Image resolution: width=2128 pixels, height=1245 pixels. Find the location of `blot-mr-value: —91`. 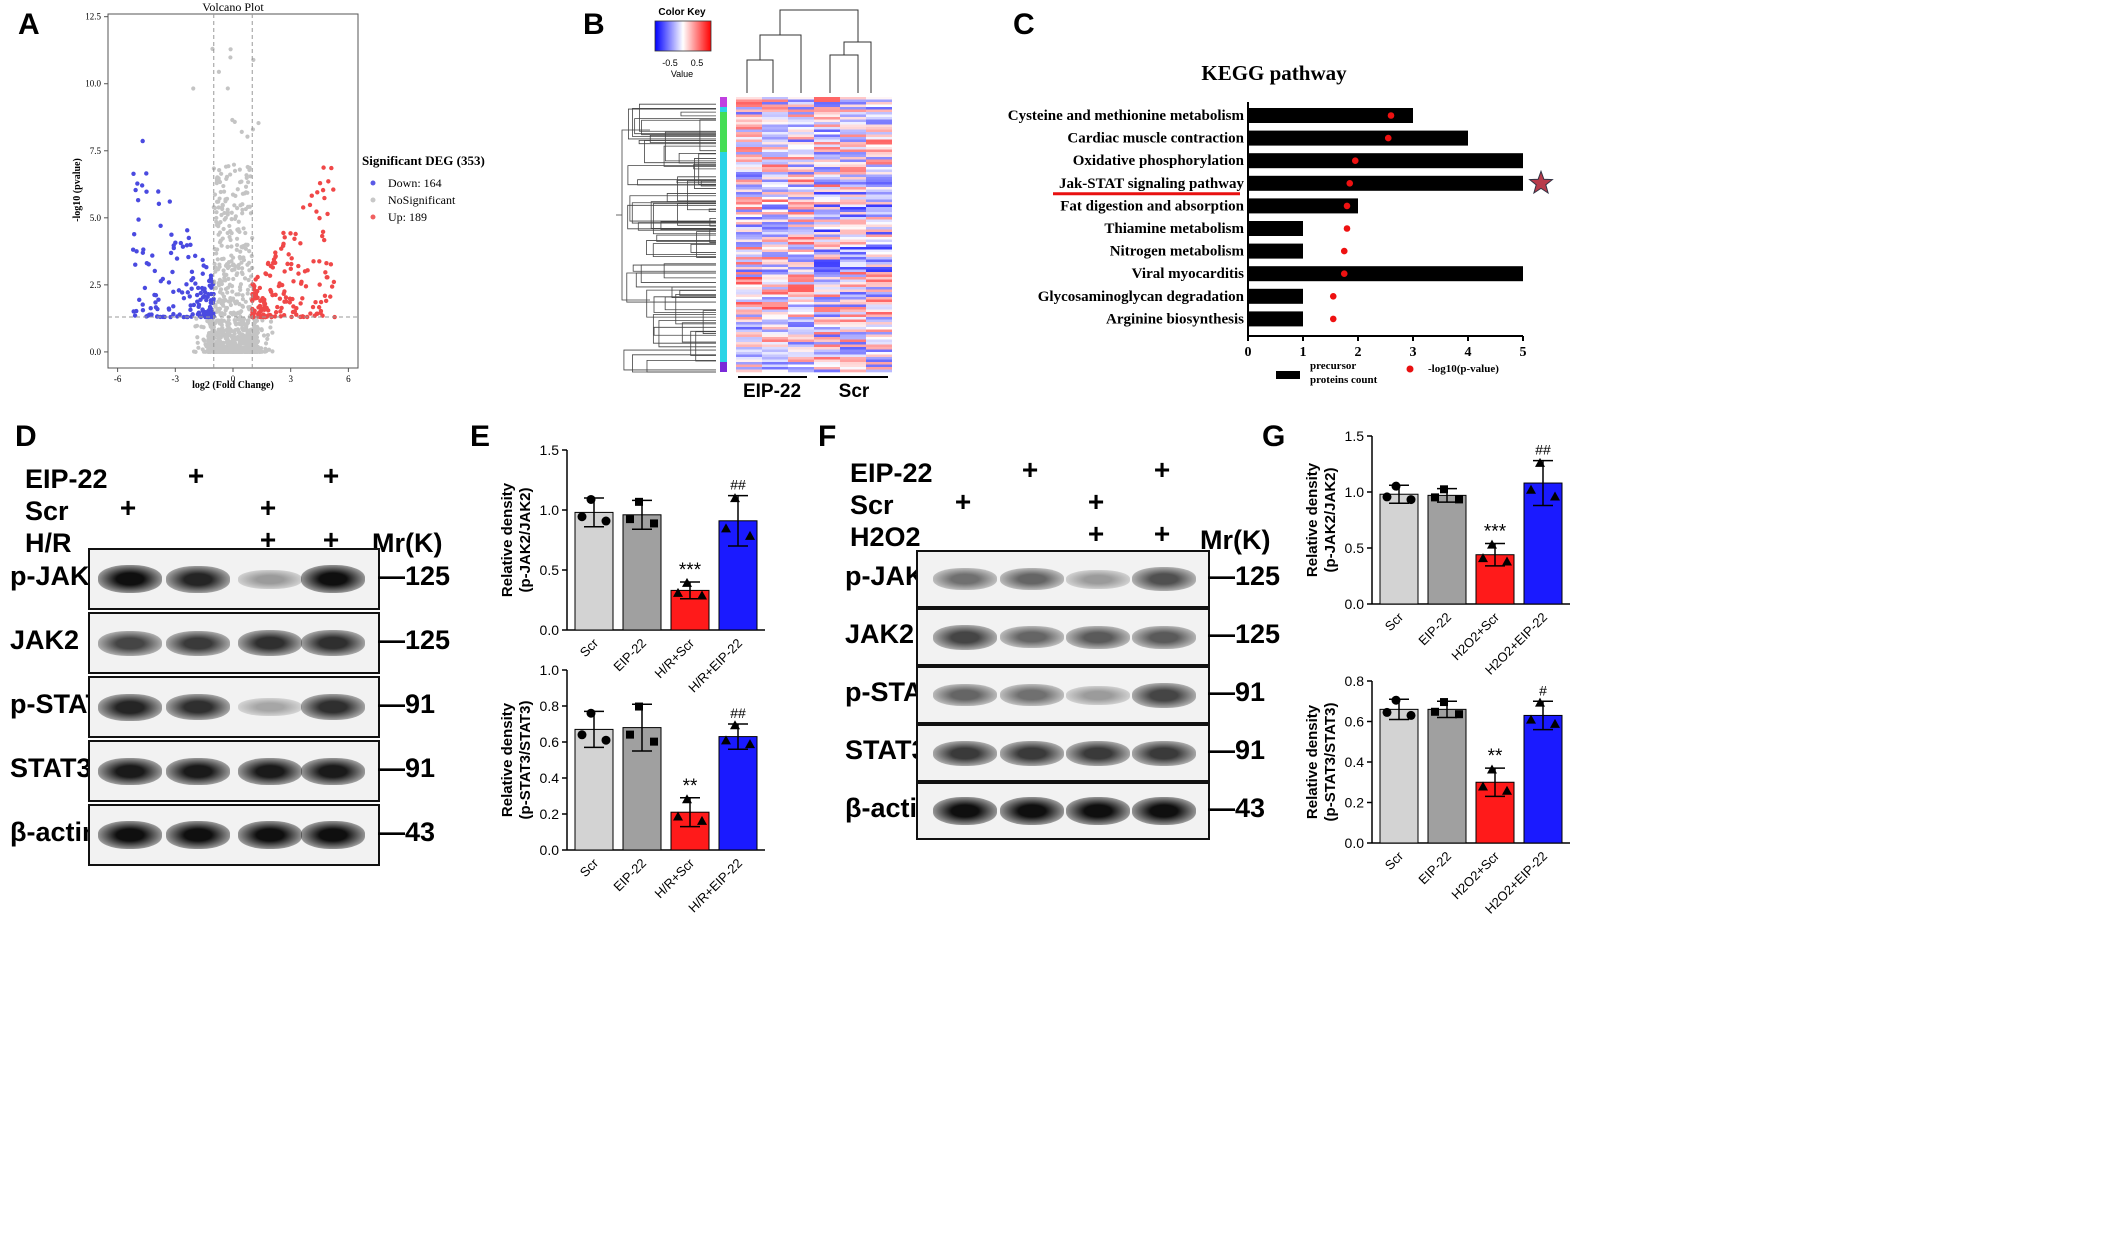

blot-mr-value: —91 is located at coordinates (1237, 692).